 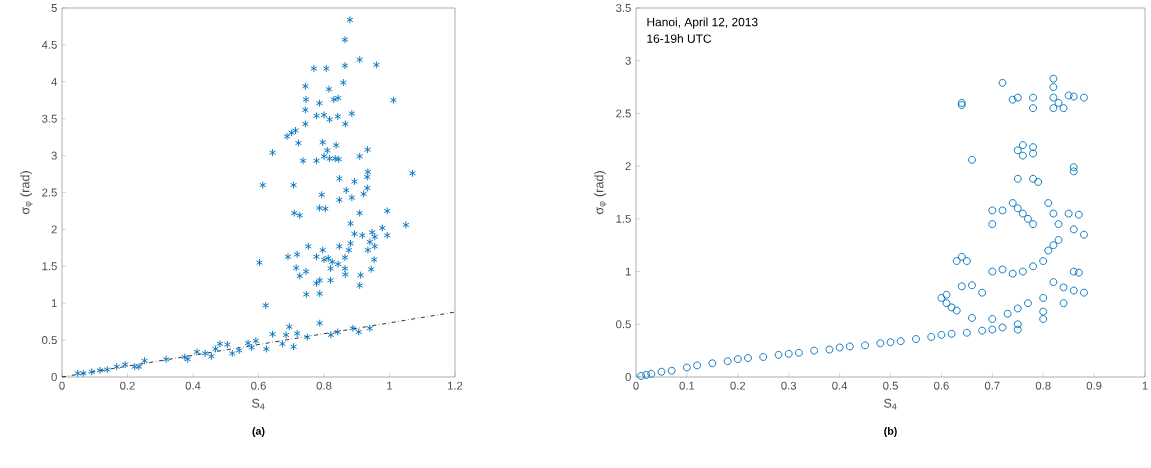 What do you see at coordinates (258, 432) in the screenshot?
I see `text: (a)` at bounding box center [258, 432].